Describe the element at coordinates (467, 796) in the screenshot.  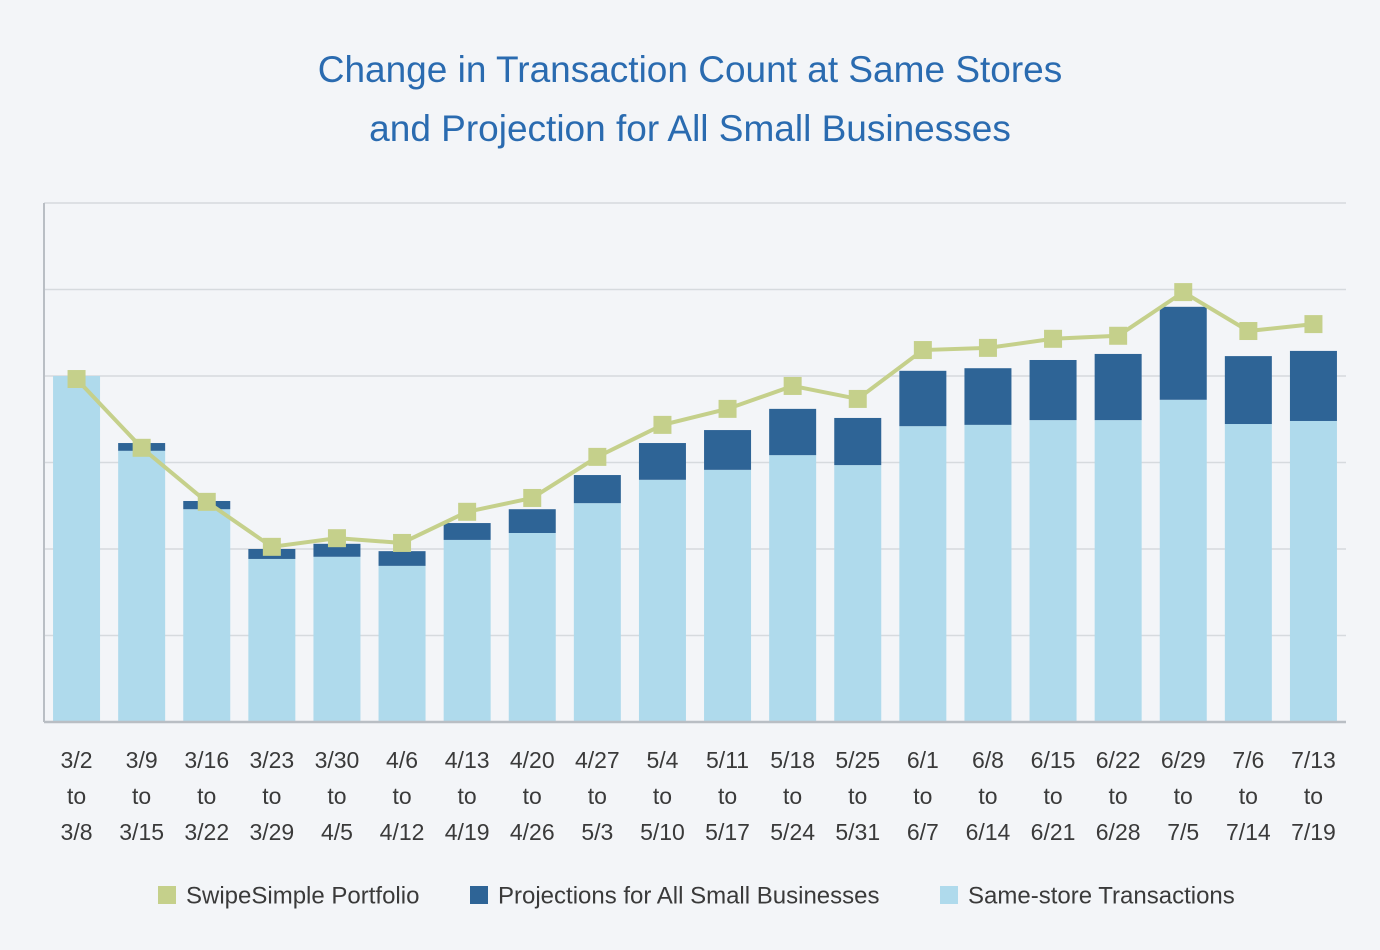
I see `x-tick-label: 4/13 to 4/19` at that location.